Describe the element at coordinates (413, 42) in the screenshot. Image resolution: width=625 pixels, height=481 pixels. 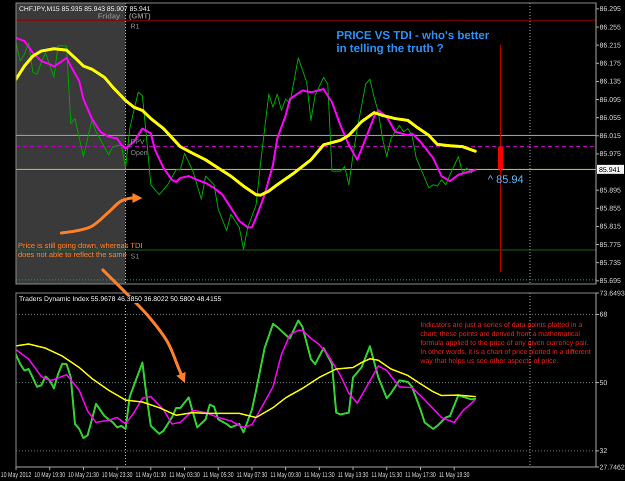
I see `annotation: PRICE VS TDI - who's better in telling the truth ?` at that location.